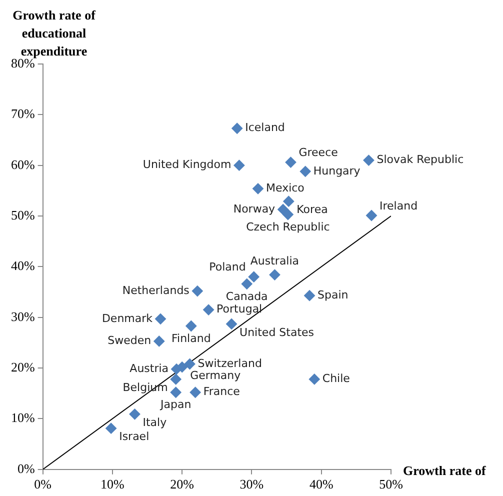  I want to click on annotation: Germany, so click(216, 375).